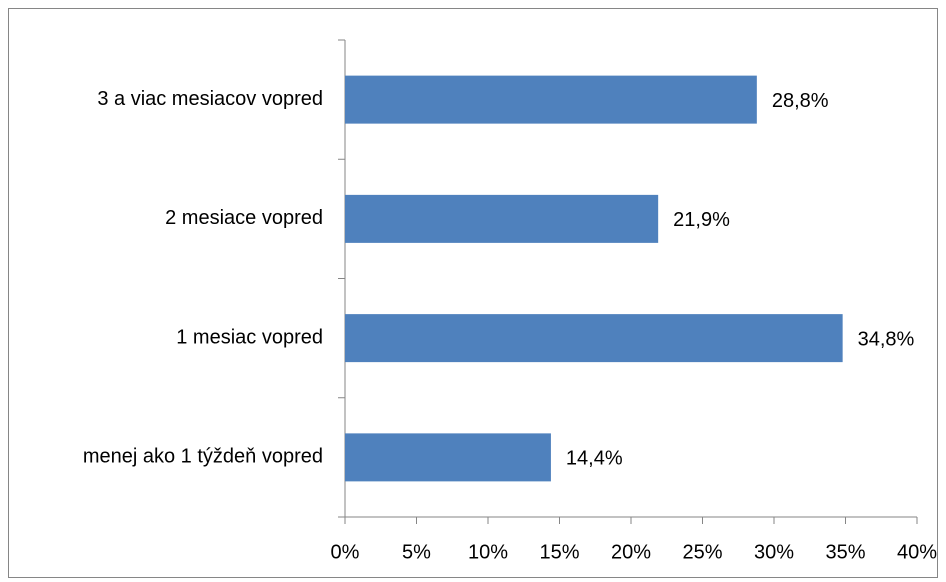 Image resolution: width=946 pixels, height=582 pixels. What do you see at coordinates (594, 459) in the screenshot?
I see `value-label: 14,4%` at bounding box center [594, 459].